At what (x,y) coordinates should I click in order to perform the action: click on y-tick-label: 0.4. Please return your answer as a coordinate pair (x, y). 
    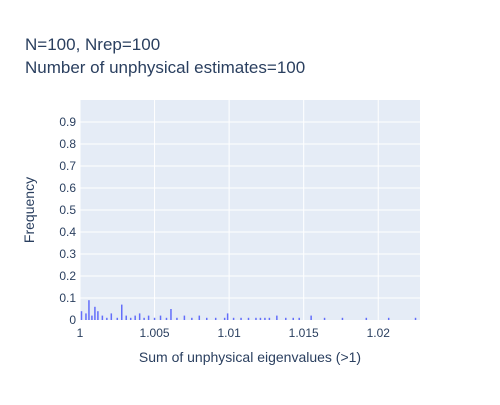
    Looking at the image, I should click on (67, 232).